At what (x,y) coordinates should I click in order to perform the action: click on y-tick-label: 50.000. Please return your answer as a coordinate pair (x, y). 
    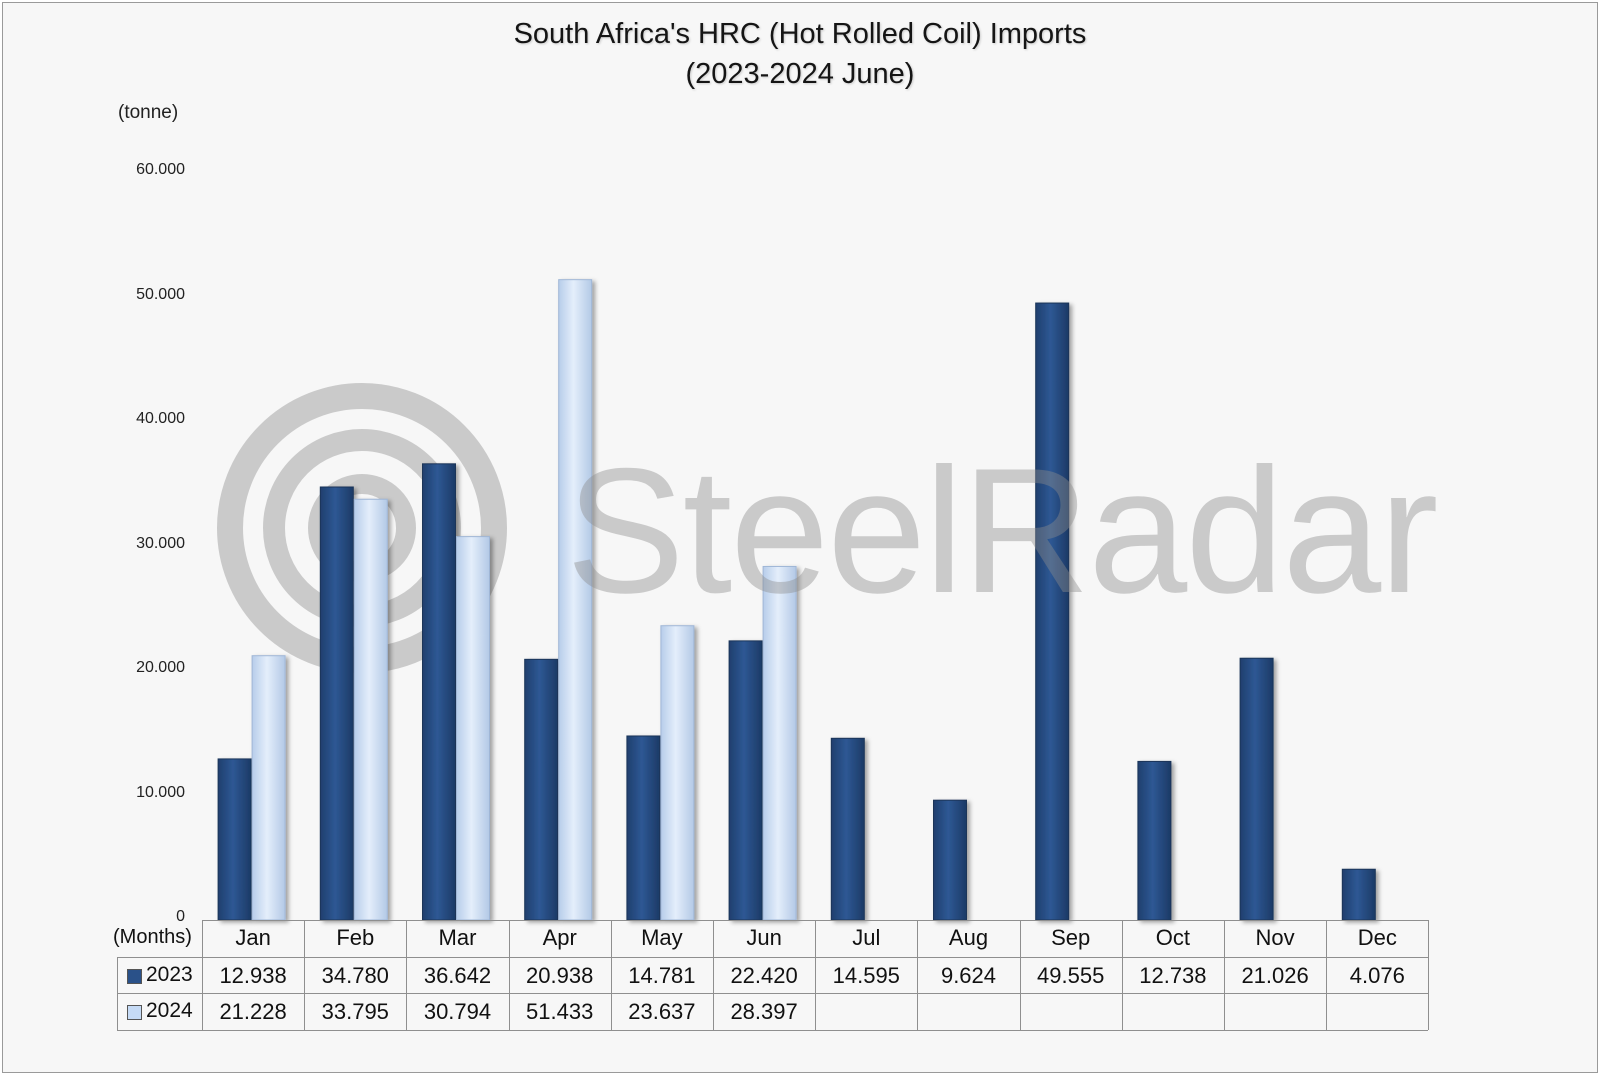
    Looking at the image, I should click on (160, 294).